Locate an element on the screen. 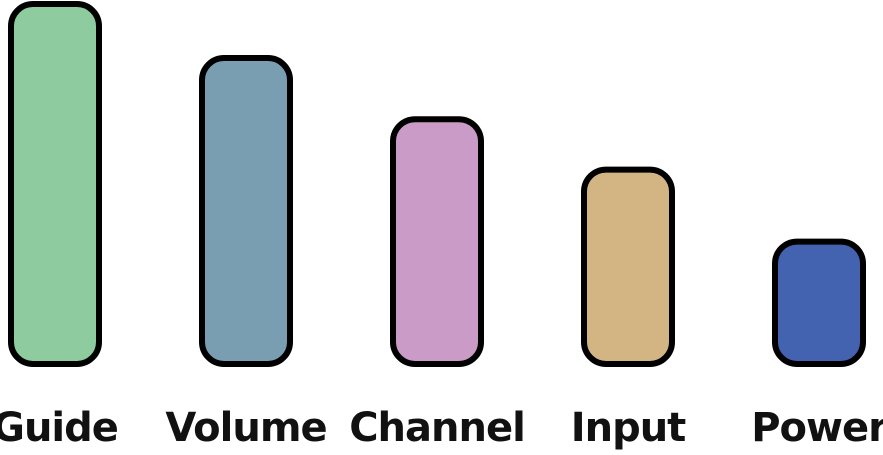  category-labels-group: Guide Volume Channel Input Power is located at coordinates (441, 428).